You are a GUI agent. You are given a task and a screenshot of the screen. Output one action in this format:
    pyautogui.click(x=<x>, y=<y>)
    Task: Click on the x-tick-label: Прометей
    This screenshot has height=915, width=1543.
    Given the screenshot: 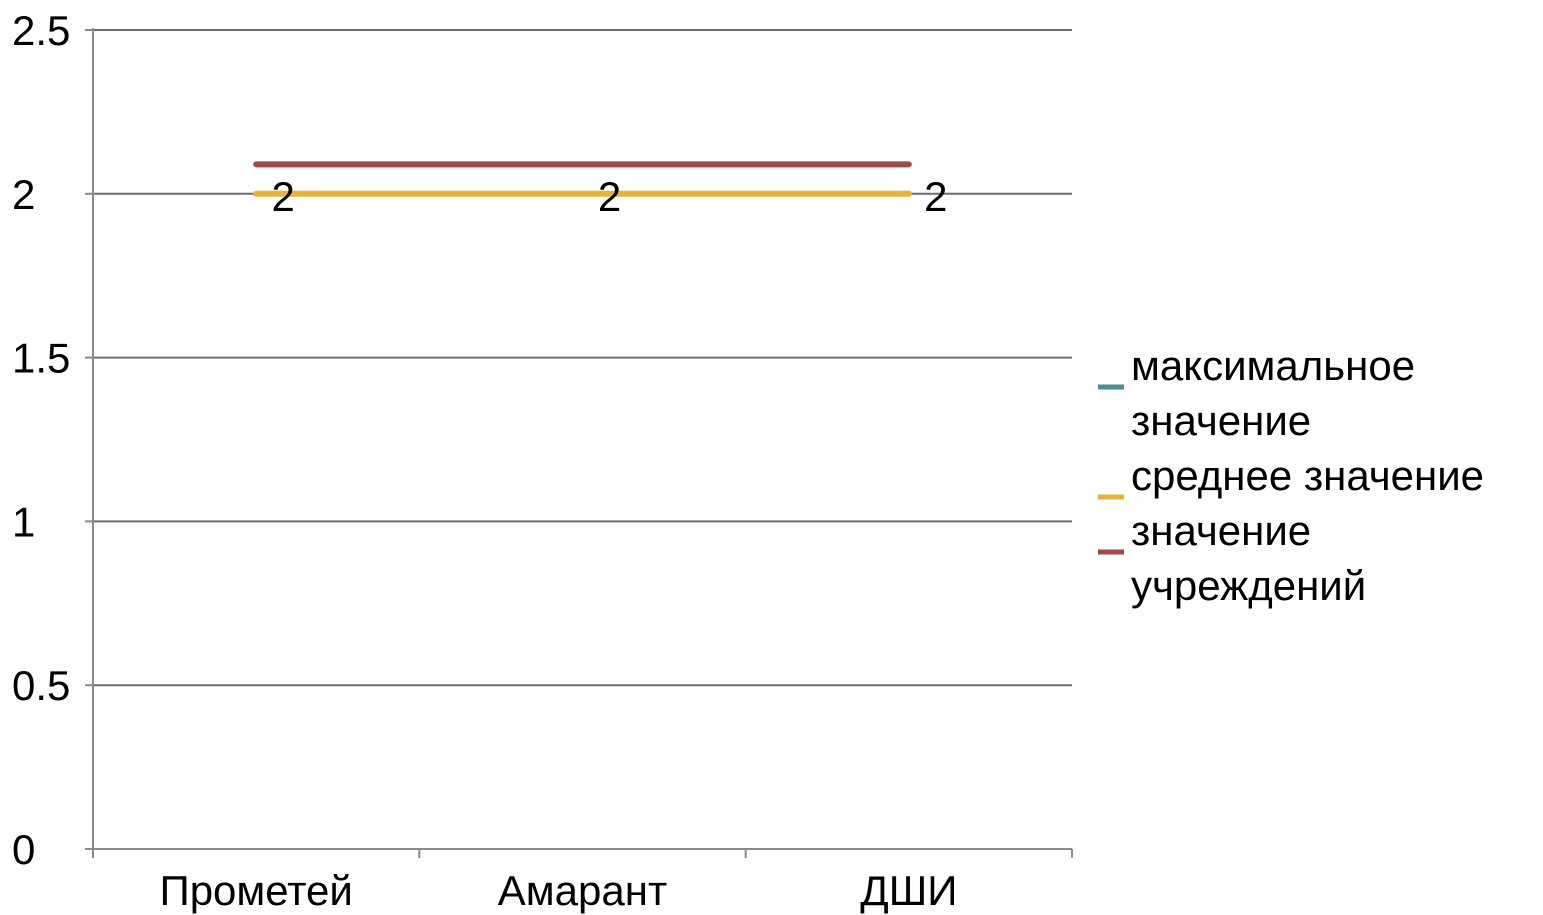 What is the action you would take?
    pyautogui.click(x=256, y=890)
    